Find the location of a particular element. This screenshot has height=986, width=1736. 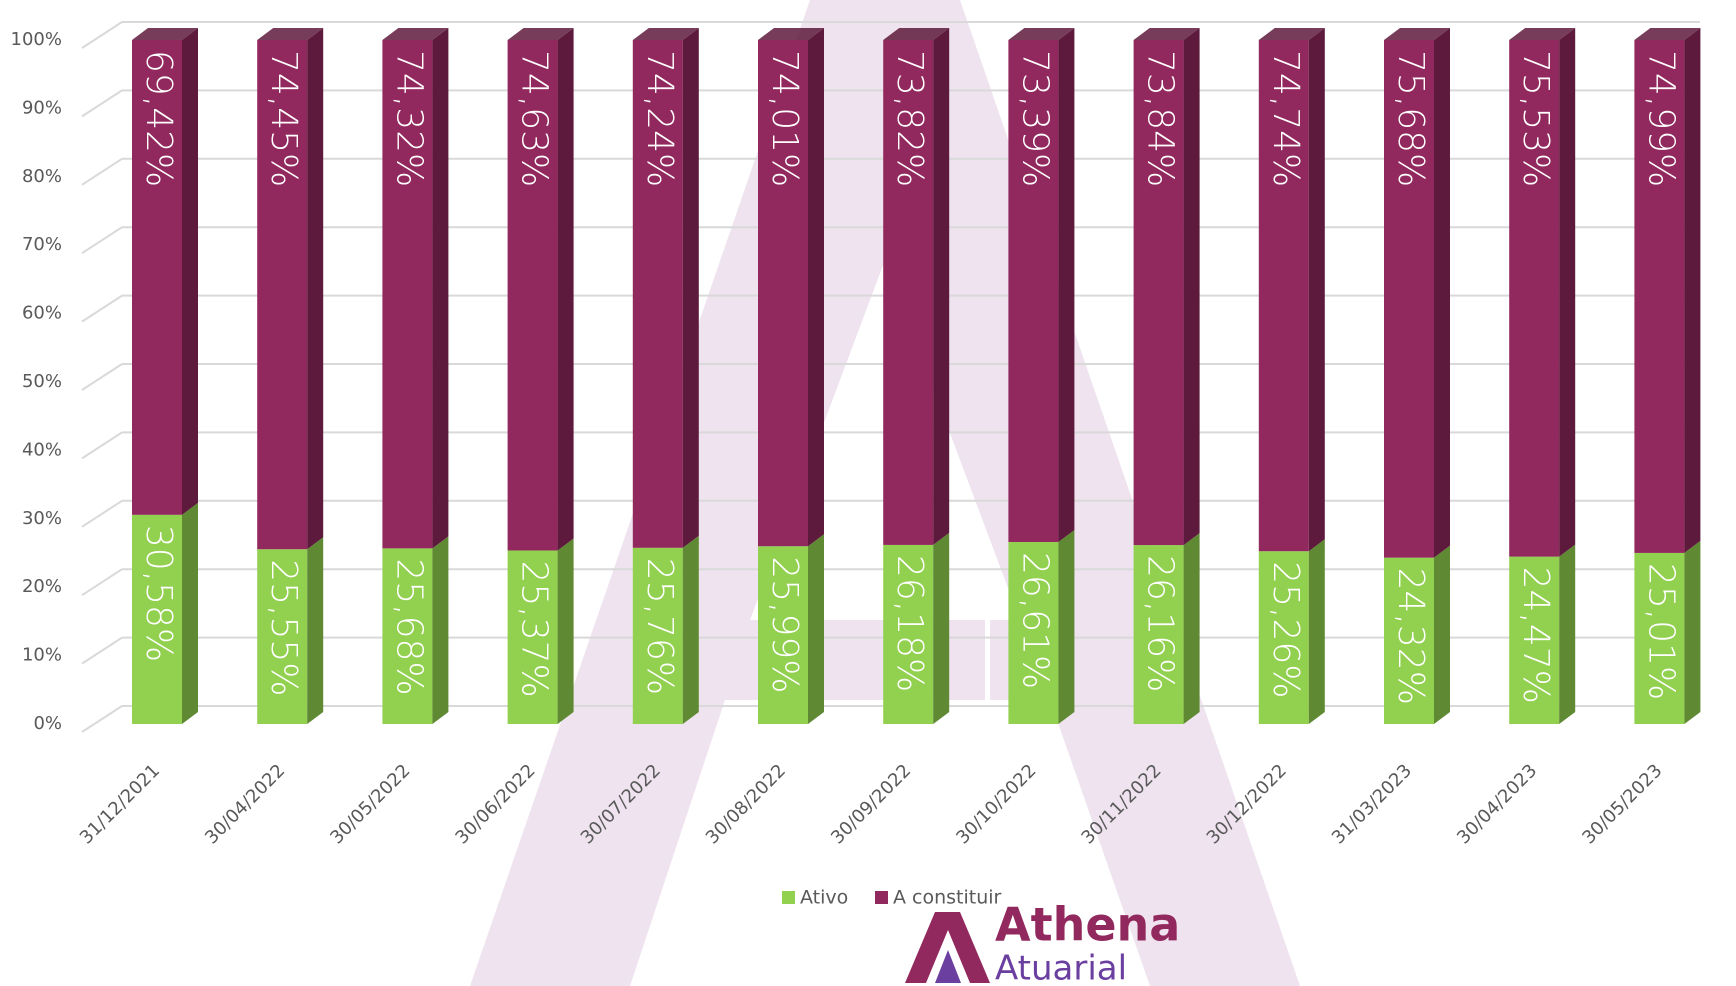

y-tick-label: 30% is located at coordinates (42, 518).